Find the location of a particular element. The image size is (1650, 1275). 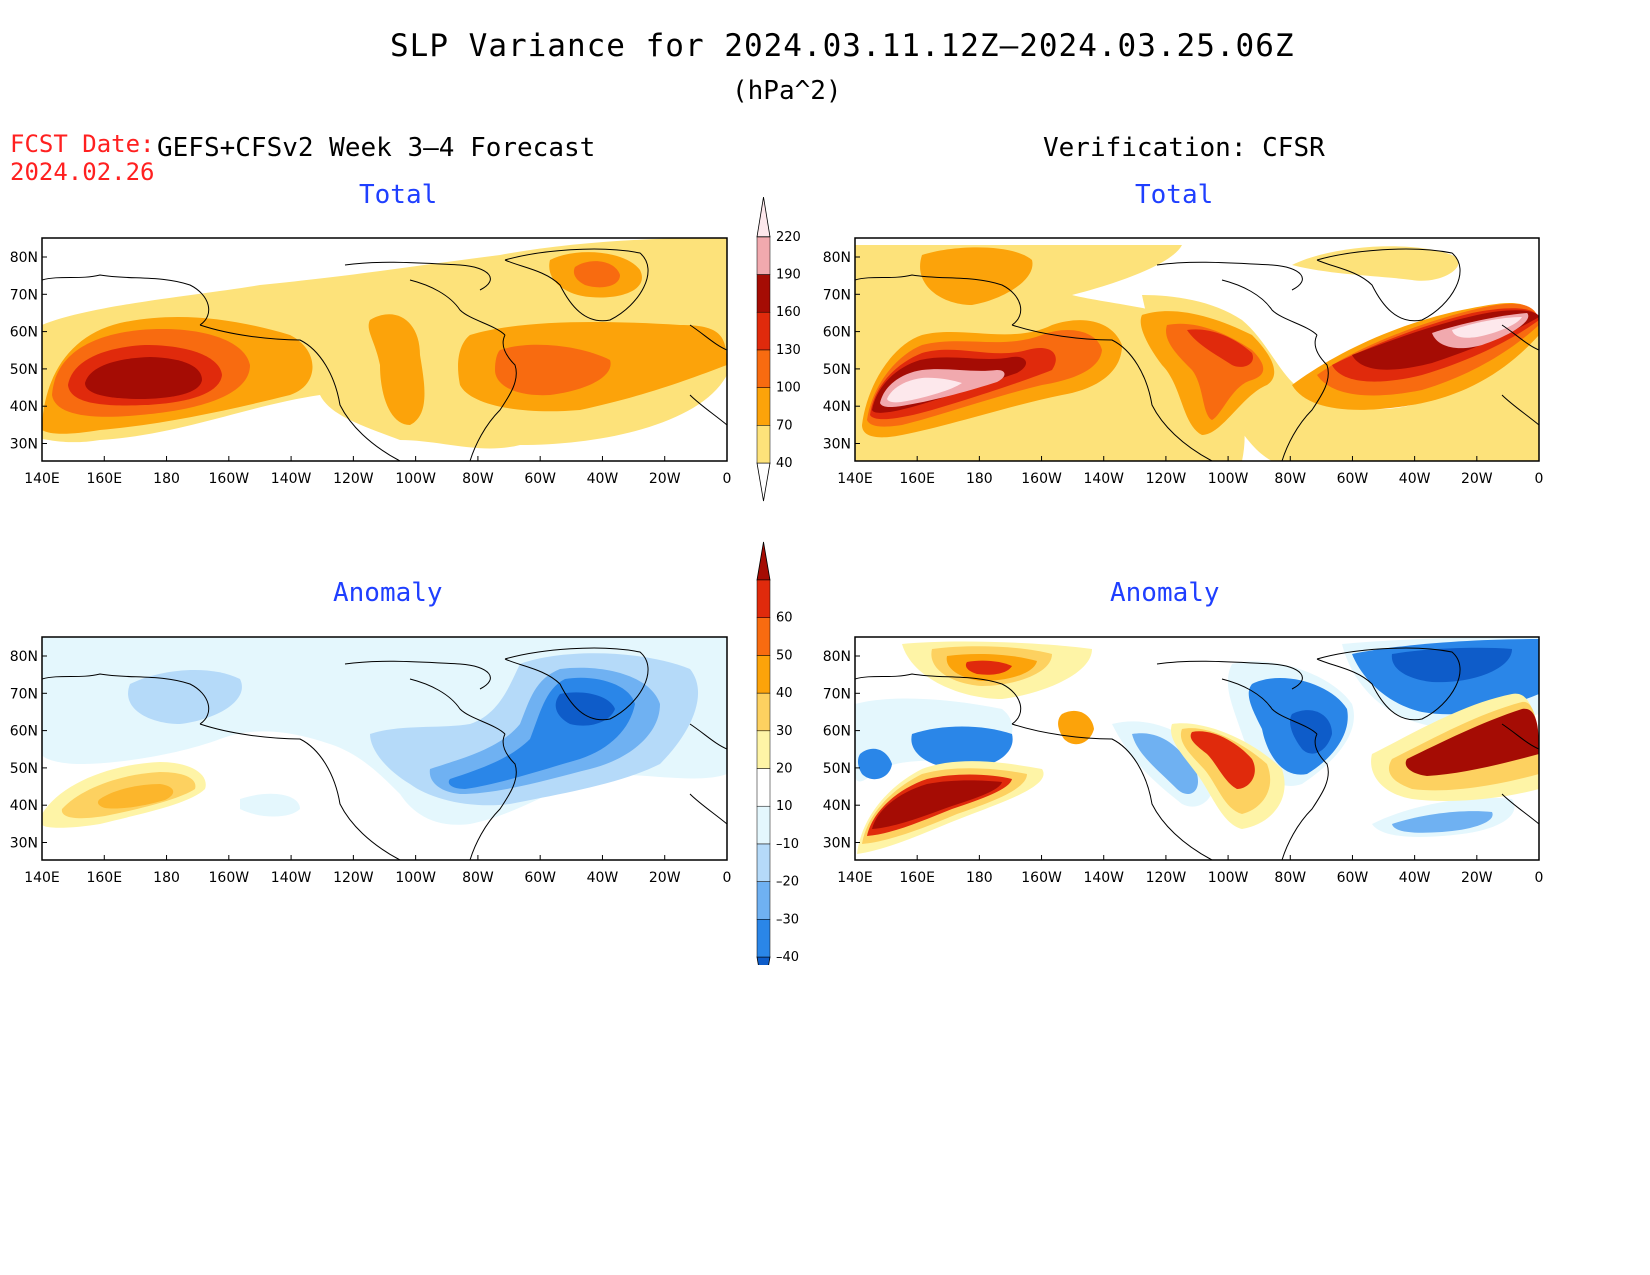

anomaly-colorbar-swatches is located at coordinates (763, 753).